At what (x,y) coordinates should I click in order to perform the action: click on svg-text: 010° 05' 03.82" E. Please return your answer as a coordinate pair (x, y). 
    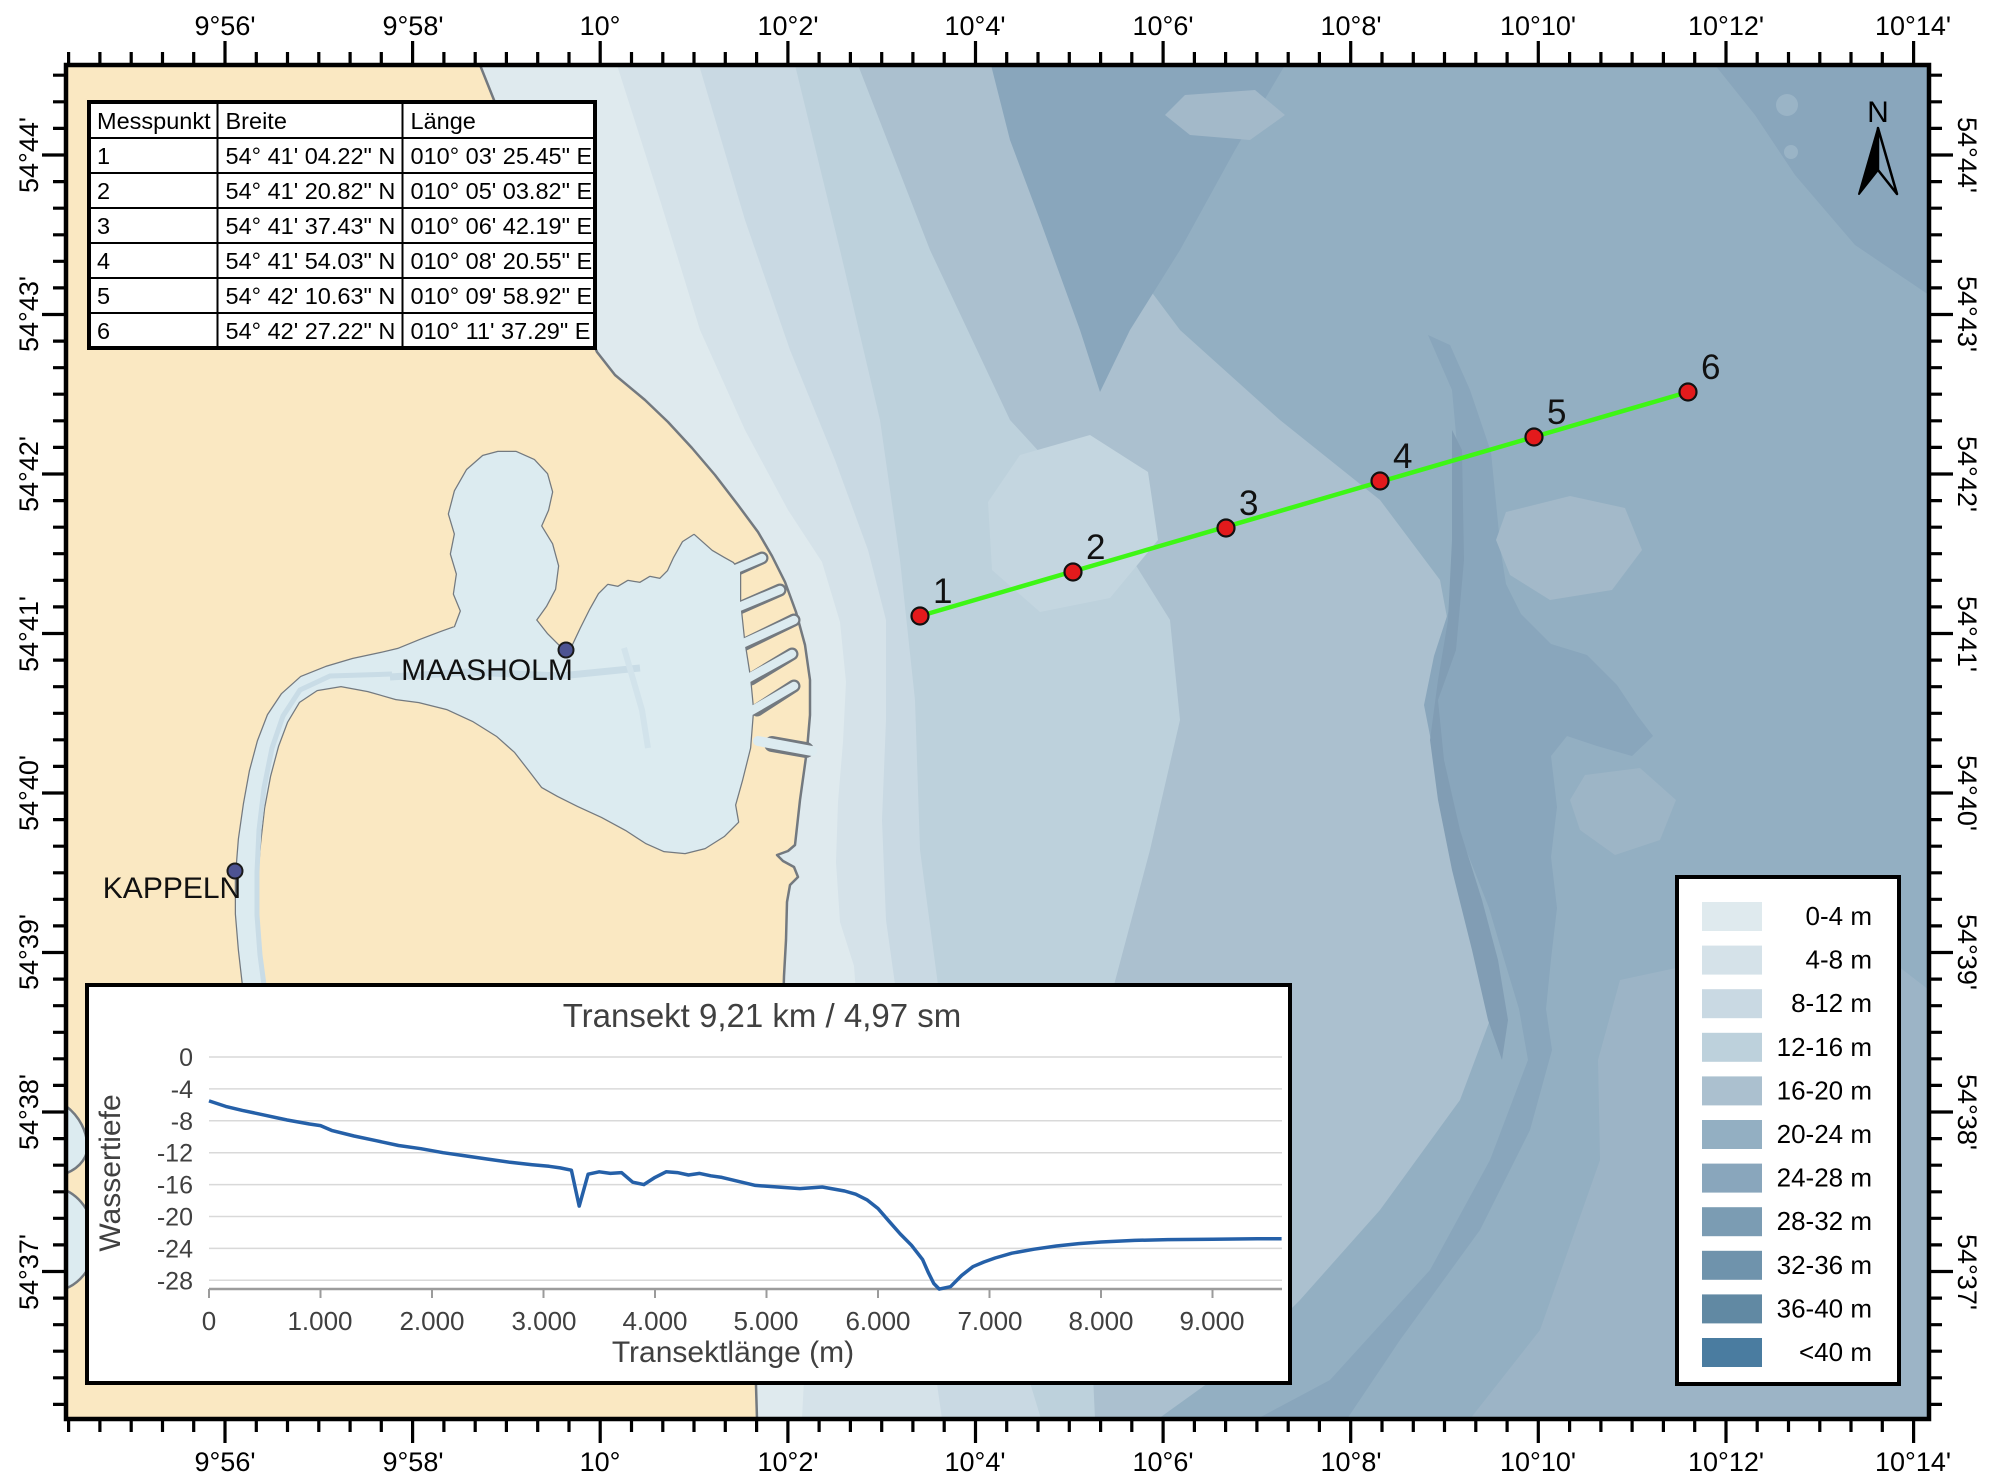
    Looking at the image, I should click on (502, 191).